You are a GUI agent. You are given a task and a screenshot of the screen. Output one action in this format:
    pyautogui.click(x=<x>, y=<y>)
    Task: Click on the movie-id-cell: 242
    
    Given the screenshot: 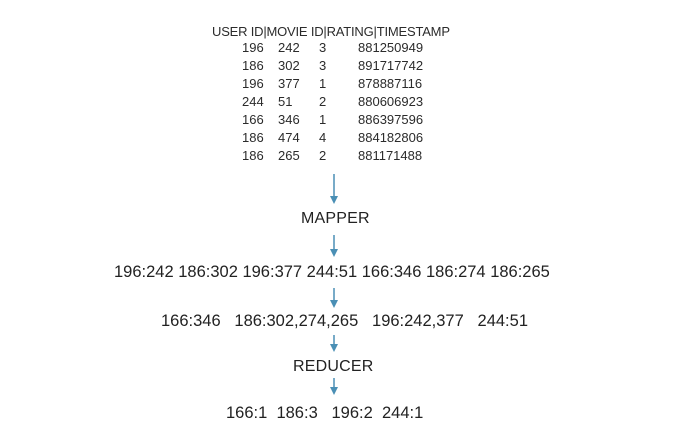 What is the action you would take?
    pyautogui.click(x=289, y=47)
    